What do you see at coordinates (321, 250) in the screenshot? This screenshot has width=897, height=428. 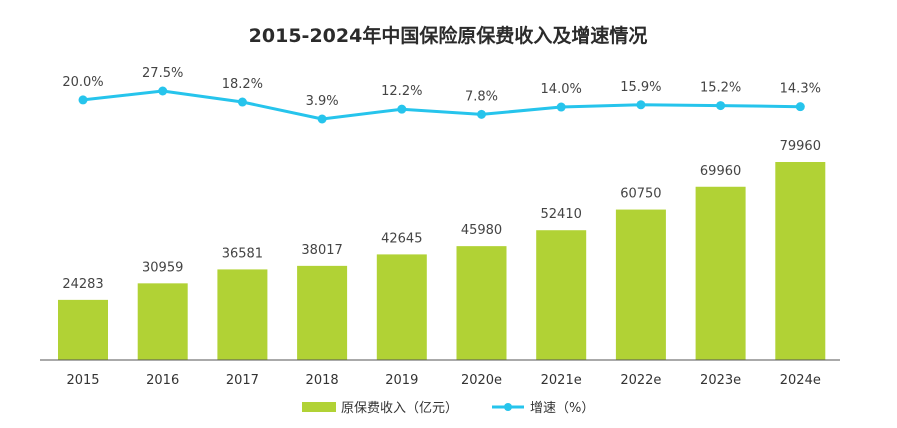 I see `bar-value-label-2018: 38017` at bounding box center [321, 250].